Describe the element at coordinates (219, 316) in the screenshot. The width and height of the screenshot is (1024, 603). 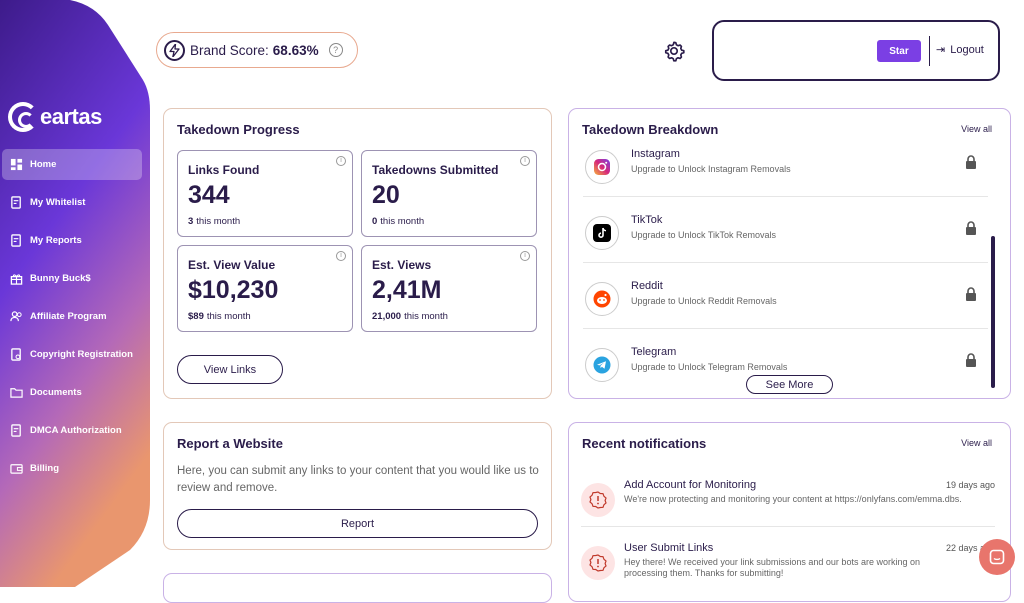
I see `stat-sub: $89 this month` at that location.